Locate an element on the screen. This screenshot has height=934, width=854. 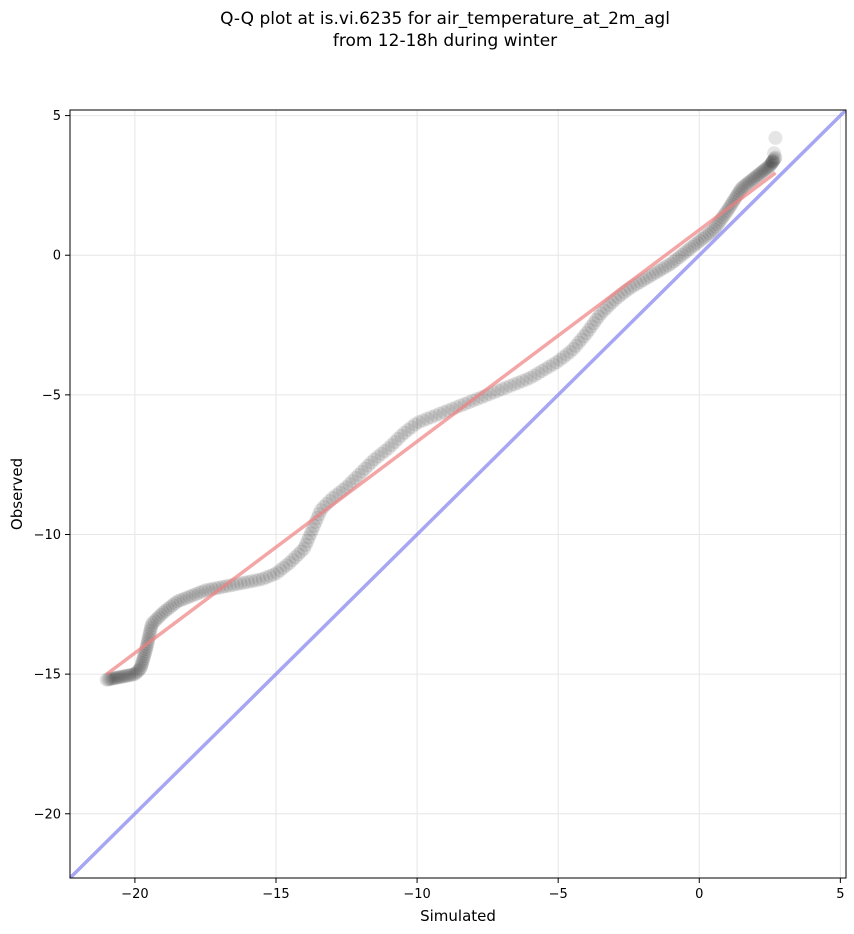
x-axis-label: Simulated is located at coordinates (458, 916).